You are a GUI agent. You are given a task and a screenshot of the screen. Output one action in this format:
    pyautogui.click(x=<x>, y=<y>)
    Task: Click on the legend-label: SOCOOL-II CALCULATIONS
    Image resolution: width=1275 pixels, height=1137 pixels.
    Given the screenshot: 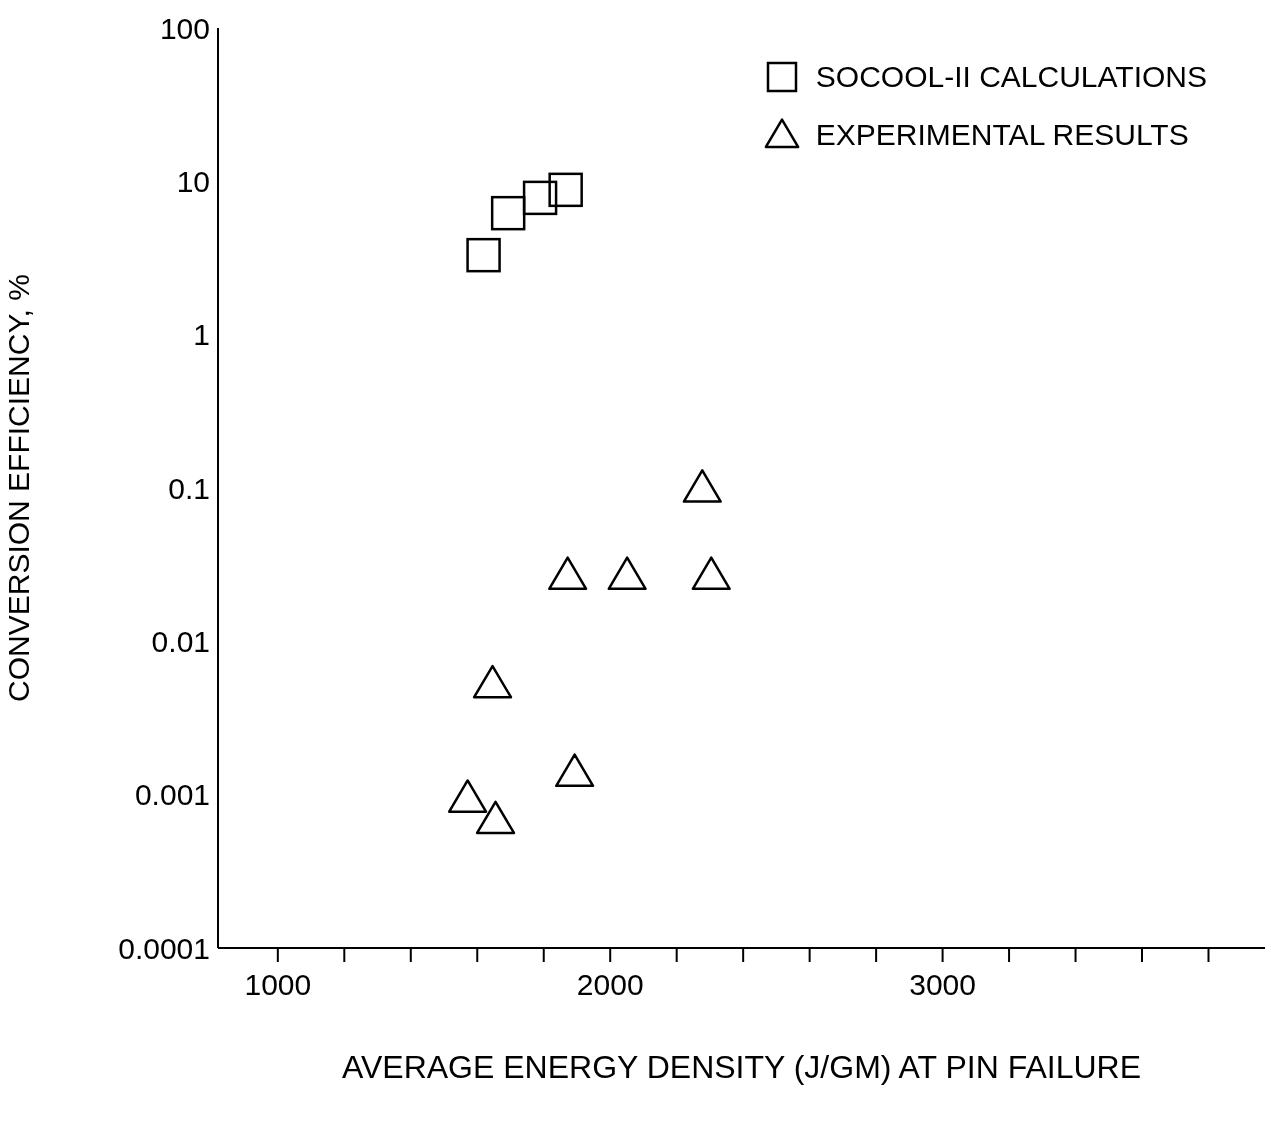 What is the action you would take?
    pyautogui.click(x=1011, y=77)
    